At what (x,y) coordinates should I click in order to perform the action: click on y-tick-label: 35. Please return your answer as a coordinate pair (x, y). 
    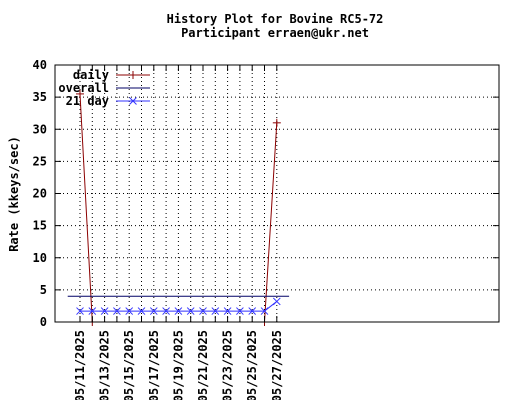
    Looking at the image, I should click on (40, 97).